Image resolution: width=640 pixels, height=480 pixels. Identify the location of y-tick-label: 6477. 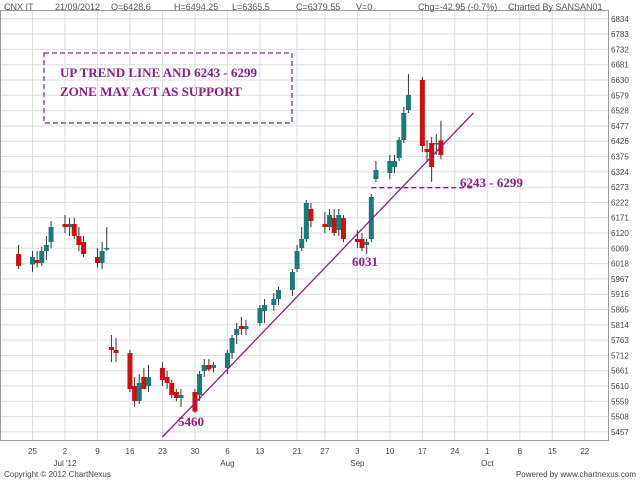
(620, 126).